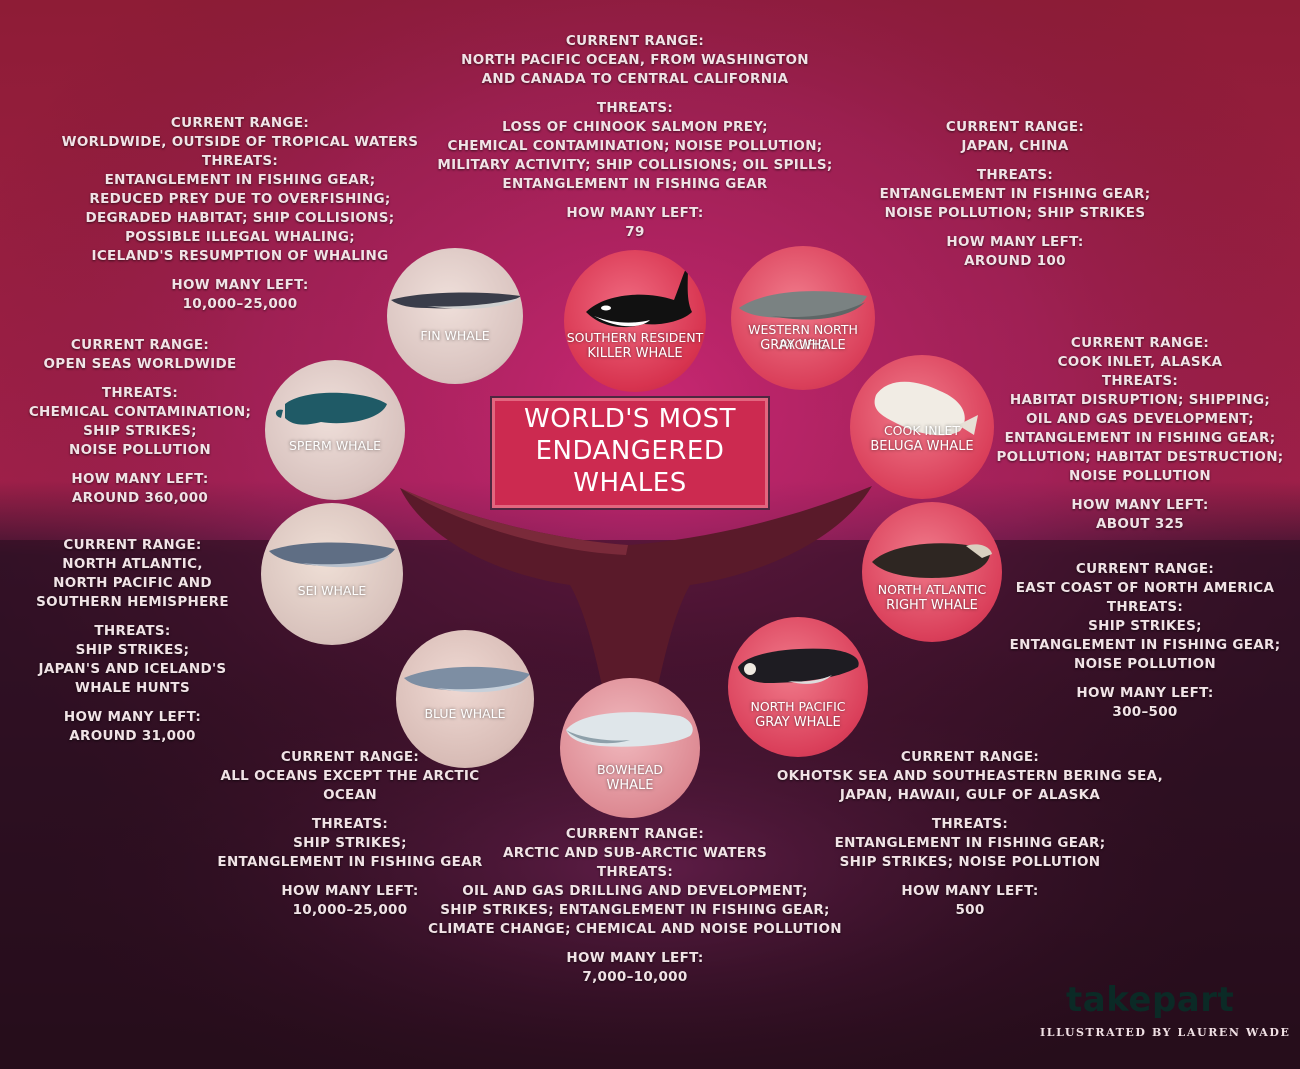 Image resolution: width=1300 pixels, height=1069 pixels. Describe the element at coordinates (635, 127) in the screenshot. I see `threat-line: LOSS OF CHINOOK SALMON PREY;` at that location.